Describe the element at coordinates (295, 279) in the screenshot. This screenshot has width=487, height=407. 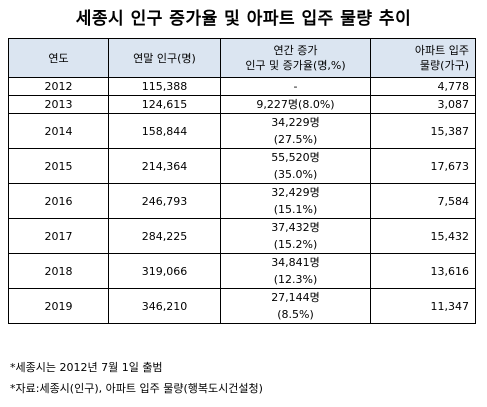
I see `increase-rate: (12.3%)` at that location.